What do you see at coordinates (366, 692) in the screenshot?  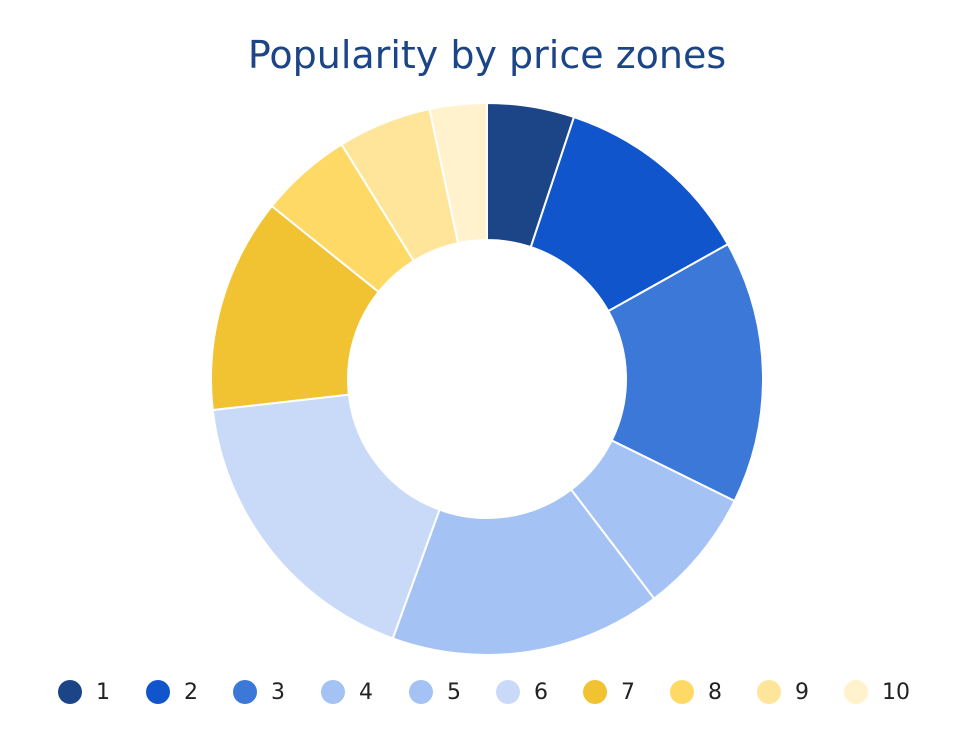 I see `legend-label: 4` at bounding box center [366, 692].